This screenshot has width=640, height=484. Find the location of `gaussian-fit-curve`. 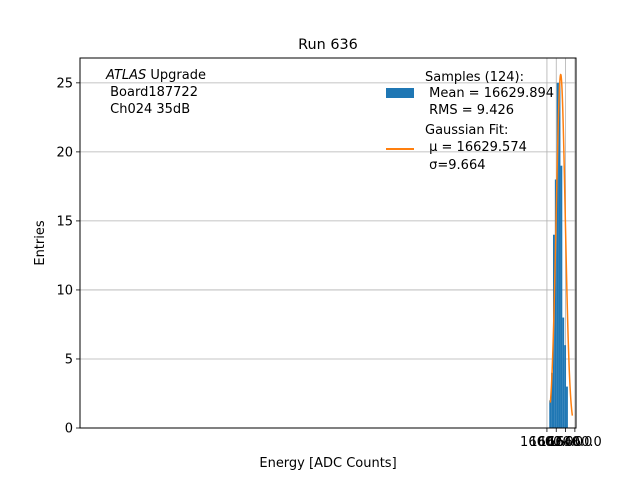

gaussian-fit-curve is located at coordinates (561, 244).